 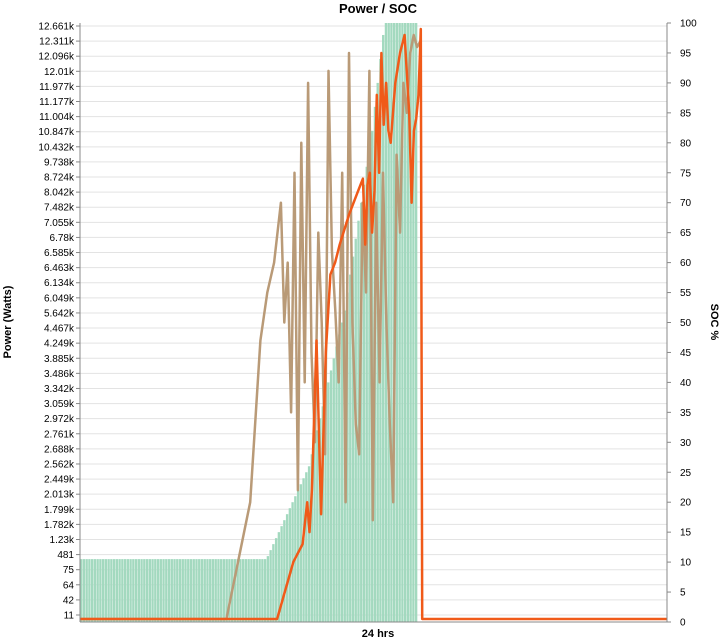 I want to click on chart-title: Power / SOC, so click(x=378, y=8).